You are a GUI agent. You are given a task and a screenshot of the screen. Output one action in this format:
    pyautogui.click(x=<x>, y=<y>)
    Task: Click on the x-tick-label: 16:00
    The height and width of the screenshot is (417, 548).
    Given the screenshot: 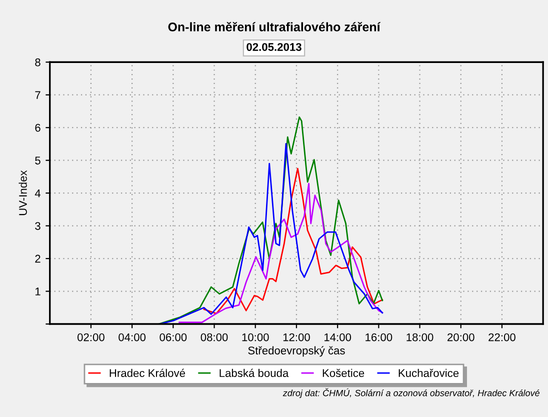 What is the action you would take?
    pyautogui.click(x=379, y=337)
    